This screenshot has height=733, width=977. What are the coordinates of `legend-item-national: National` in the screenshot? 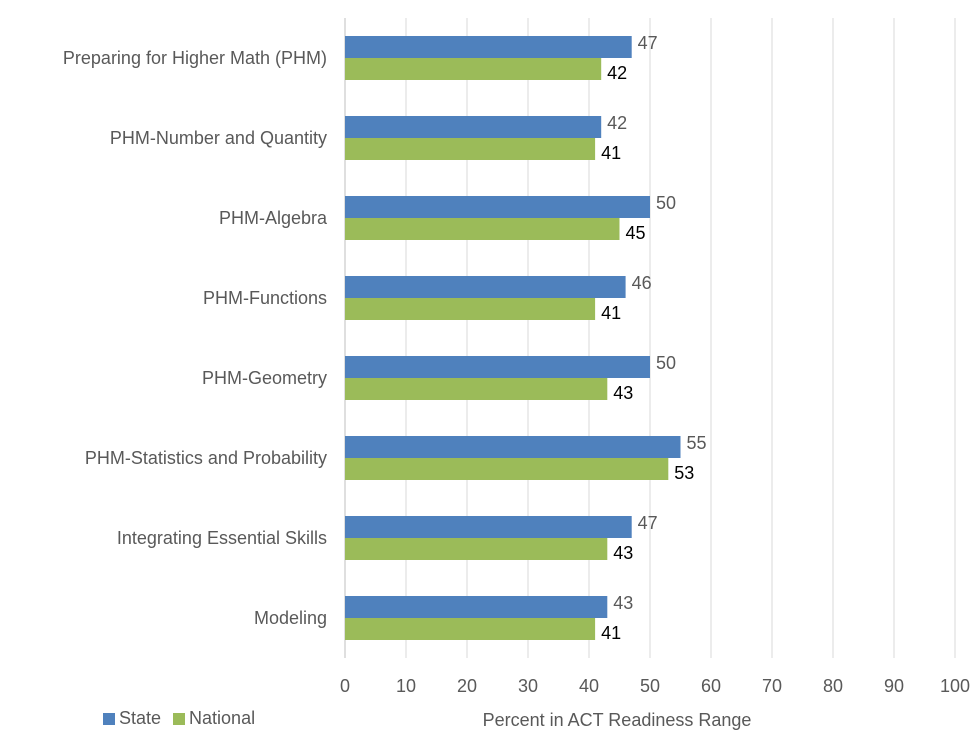 It's located at (214, 718).